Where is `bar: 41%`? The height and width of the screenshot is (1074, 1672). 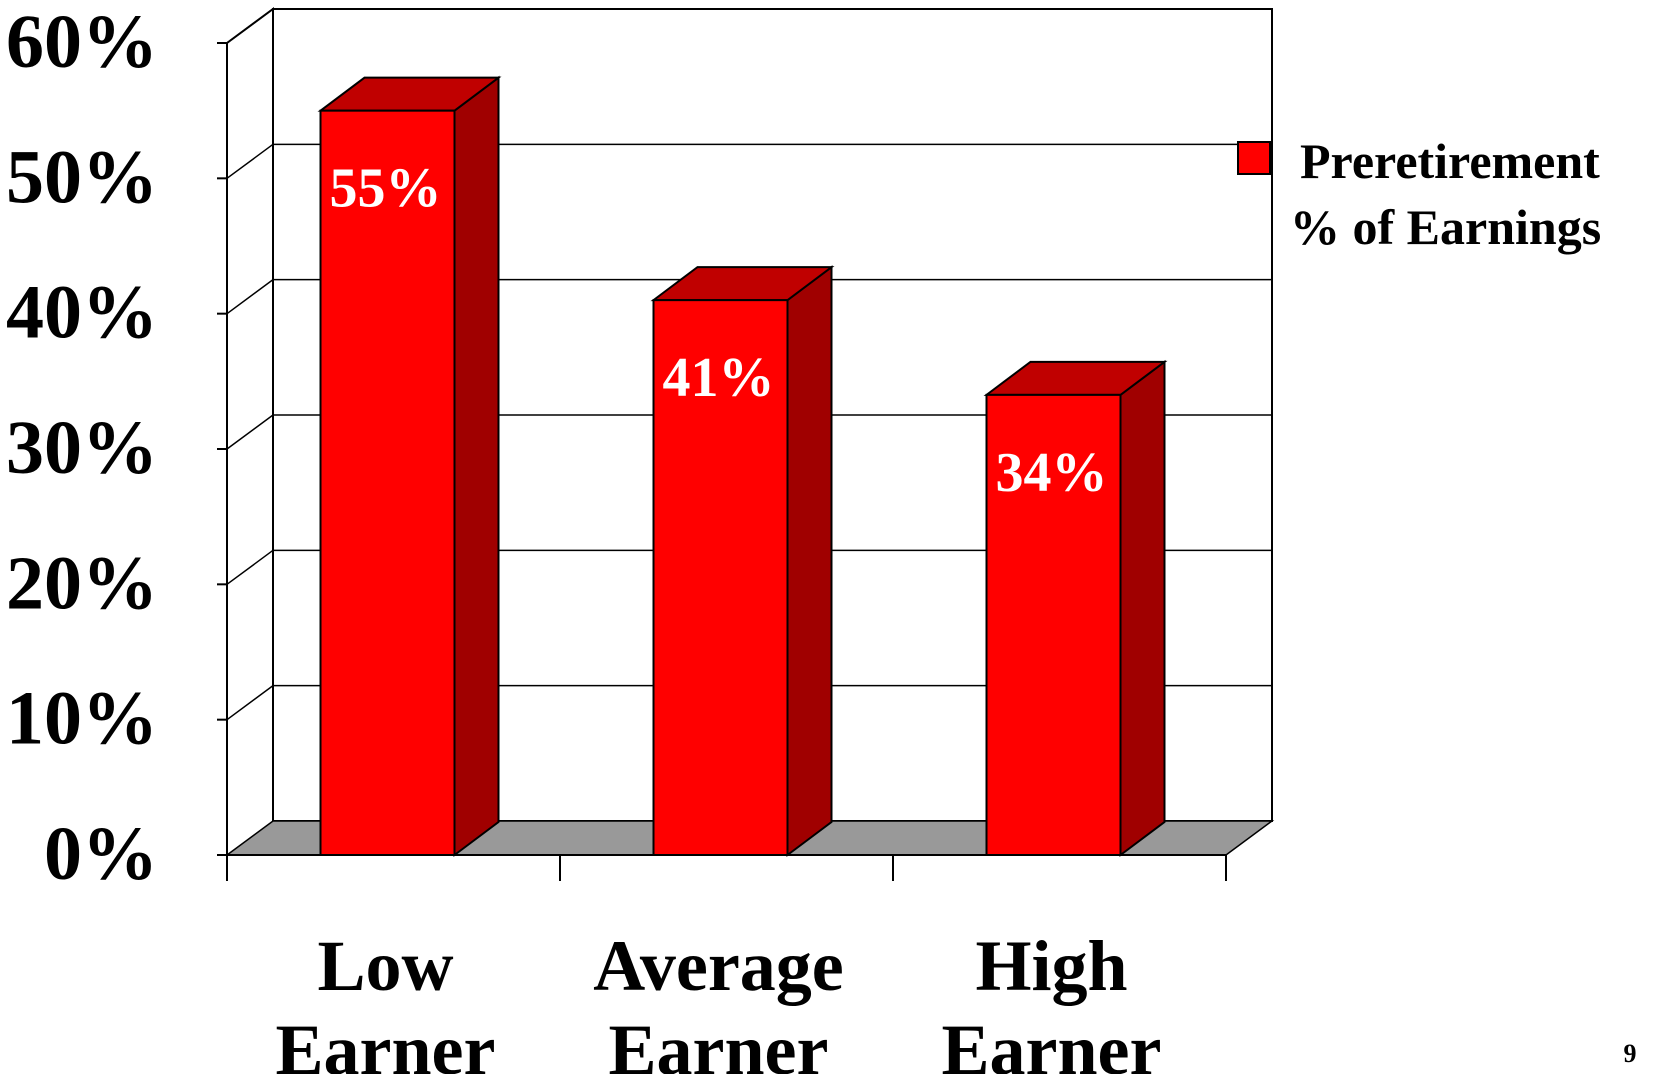 bar: 41% is located at coordinates (742, 561).